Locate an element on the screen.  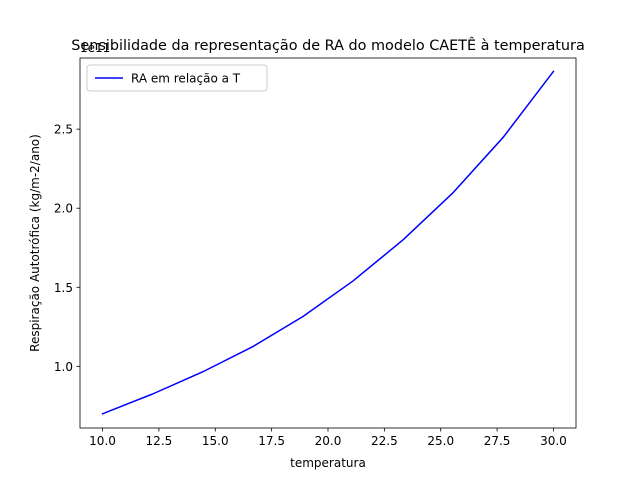
x-axis: 10.0 12.5 15.0 17.5 20.0 22.5 25.0 27.5 30.0 is located at coordinates (328, 438).